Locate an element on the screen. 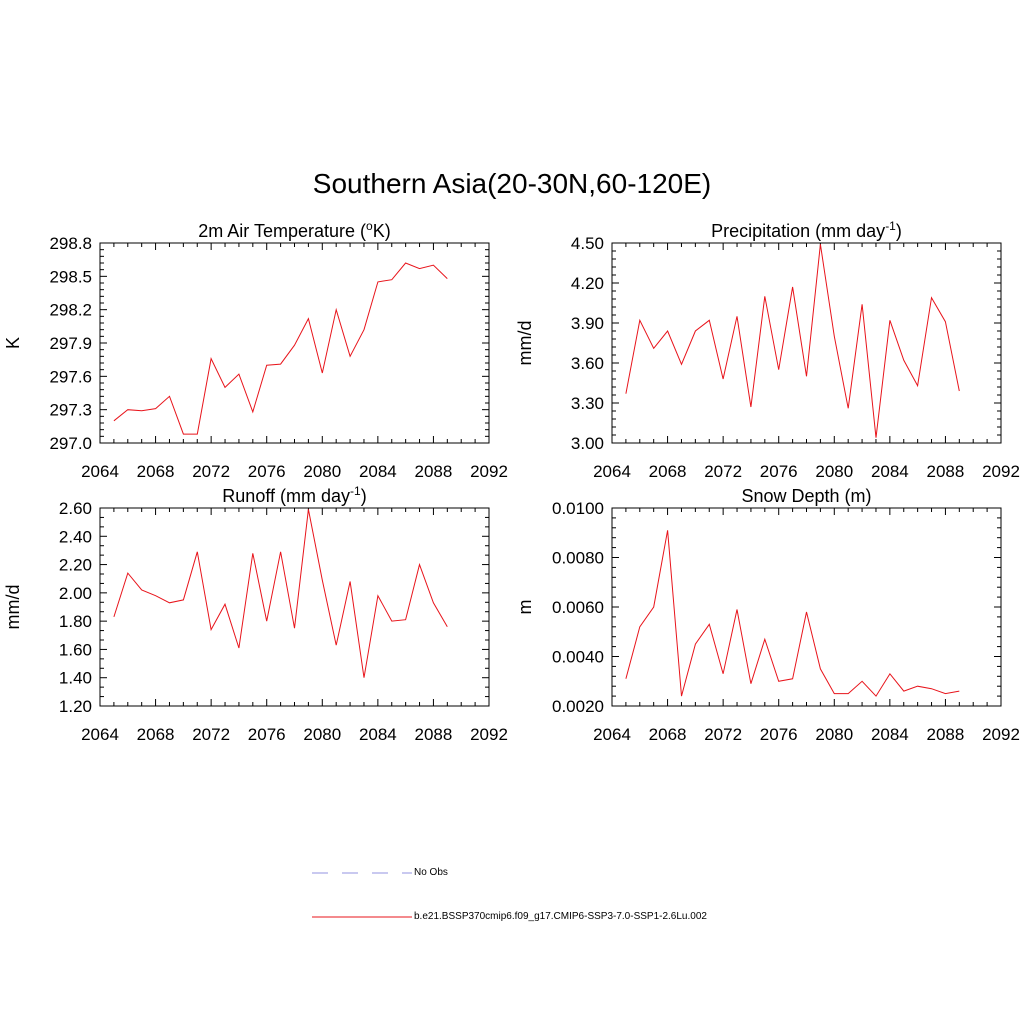 The width and height of the screenshot is (1024, 1024). y-tick-label: 3.60 is located at coordinates (587, 363).